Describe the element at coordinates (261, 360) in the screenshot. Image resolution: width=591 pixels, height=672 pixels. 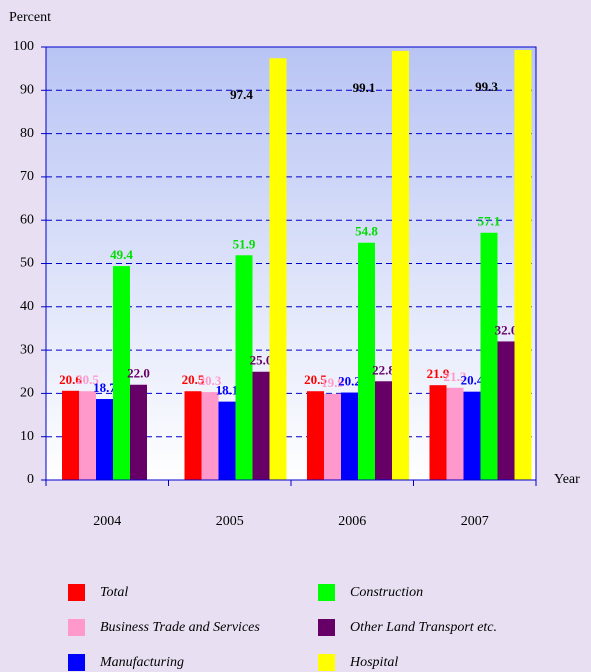
I see `value-label: 25.0` at that location.